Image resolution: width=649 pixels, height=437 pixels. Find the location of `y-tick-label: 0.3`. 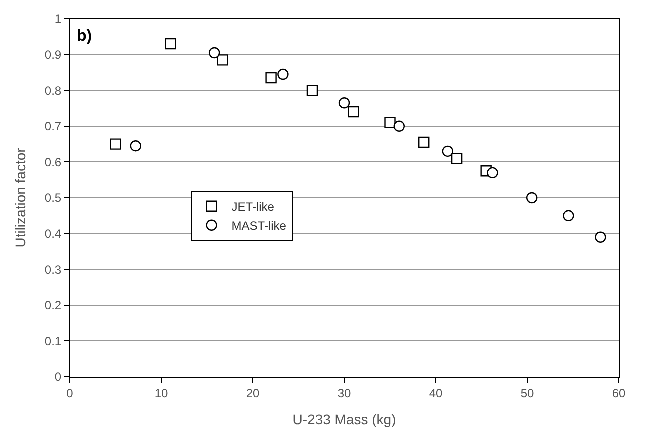

y-tick-label: 0.3 is located at coordinates (53, 269).